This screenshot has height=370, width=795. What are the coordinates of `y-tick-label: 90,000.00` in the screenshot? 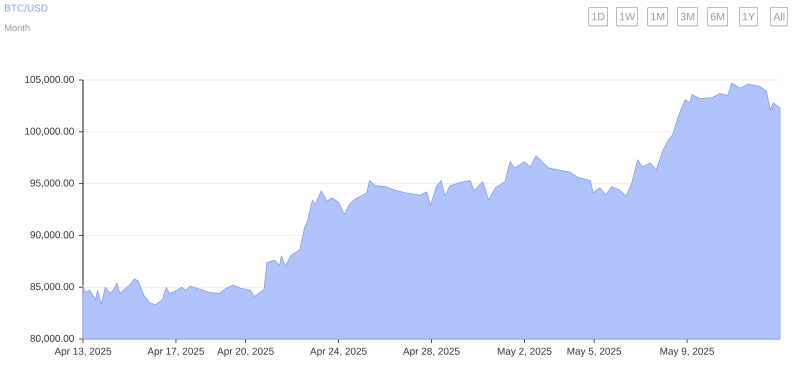 It's located at (52, 235).